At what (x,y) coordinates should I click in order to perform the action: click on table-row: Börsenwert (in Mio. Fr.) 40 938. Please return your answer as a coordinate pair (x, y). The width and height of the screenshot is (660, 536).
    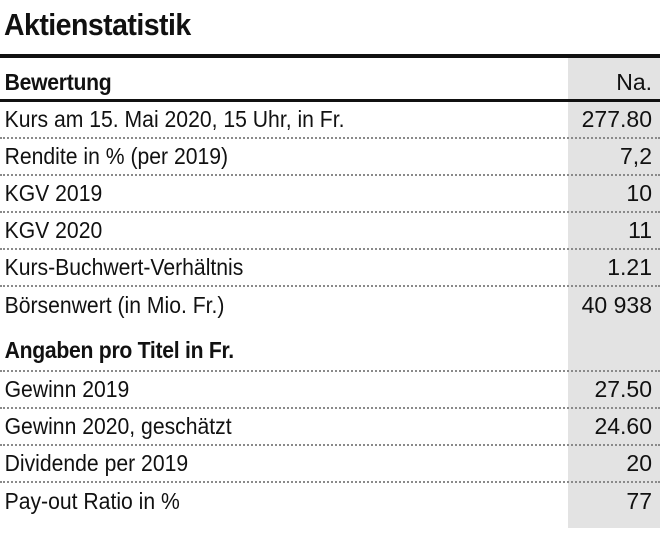
    Looking at the image, I should click on (330, 305).